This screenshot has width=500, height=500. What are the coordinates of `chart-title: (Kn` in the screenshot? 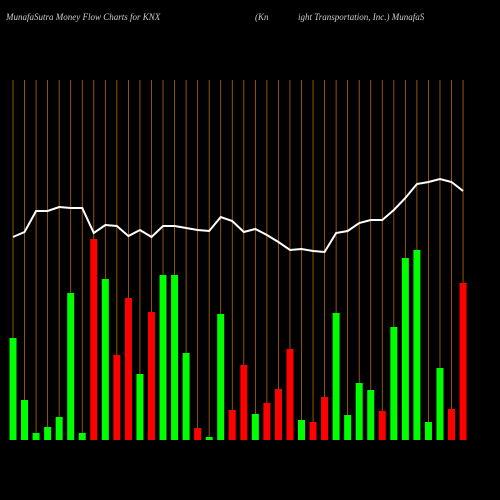 It's located at (262, 17).